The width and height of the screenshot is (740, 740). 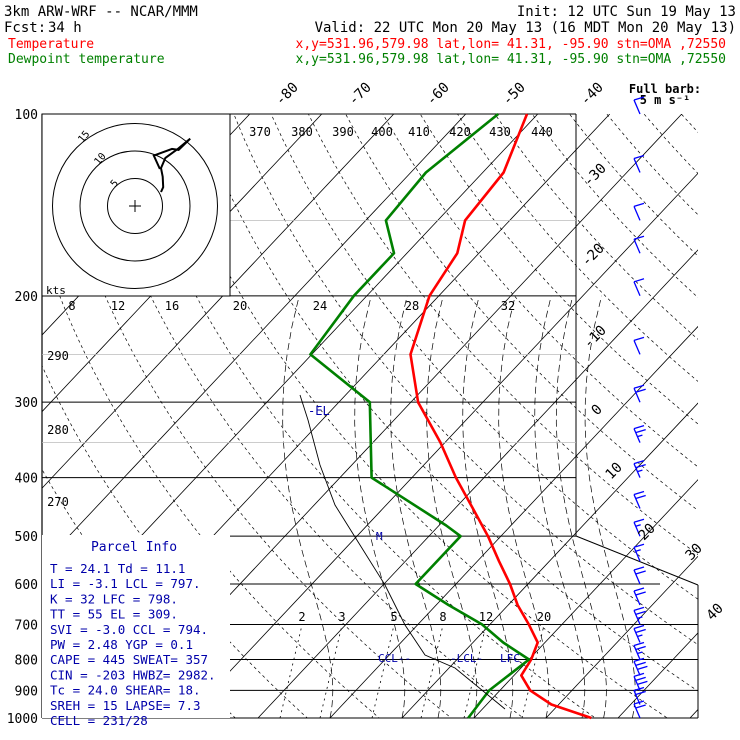 What do you see at coordinates (514, 94) in the screenshot?
I see `isotherm-label--50: -50` at bounding box center [514, 94].